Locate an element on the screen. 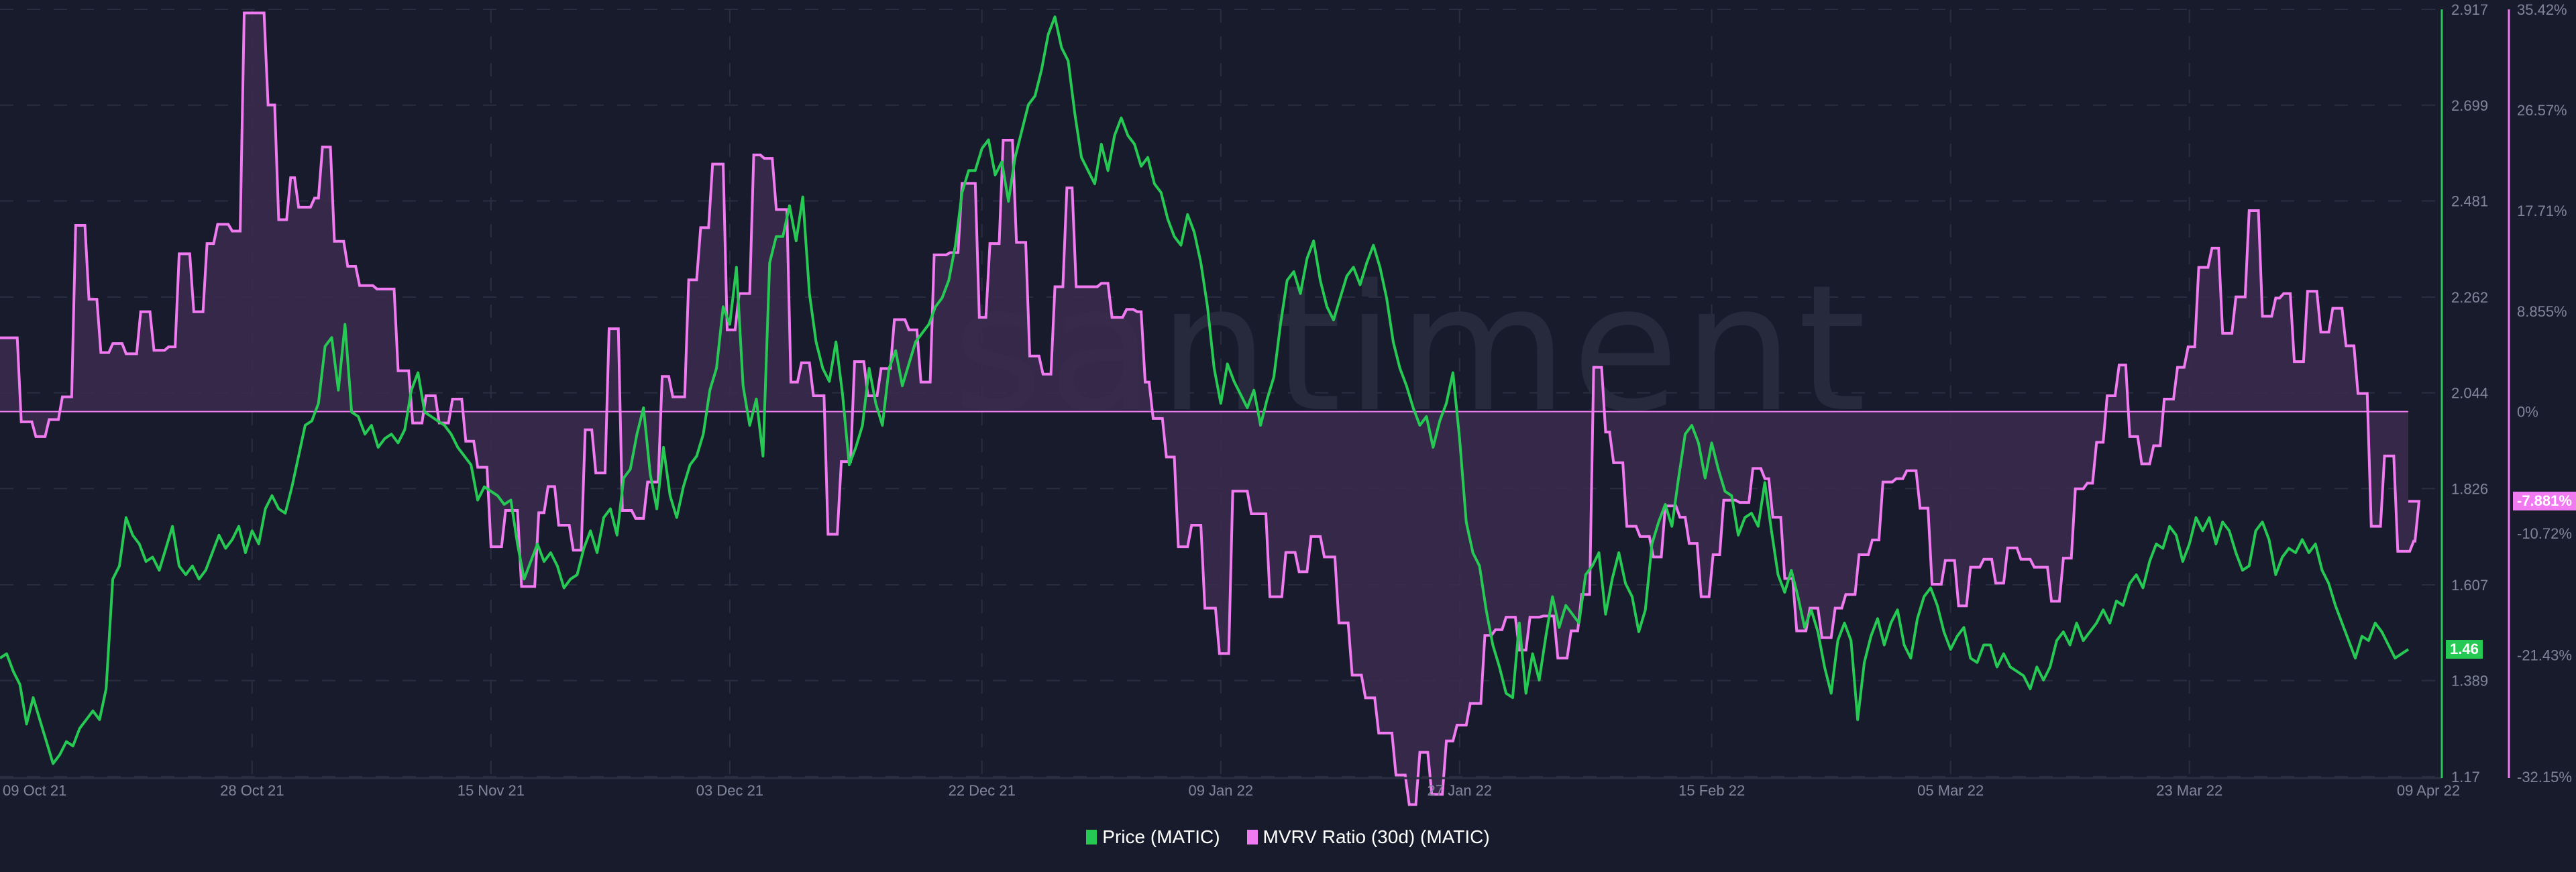  svg-text: 09 Jan 22 is located at coordinates (1220, 790).